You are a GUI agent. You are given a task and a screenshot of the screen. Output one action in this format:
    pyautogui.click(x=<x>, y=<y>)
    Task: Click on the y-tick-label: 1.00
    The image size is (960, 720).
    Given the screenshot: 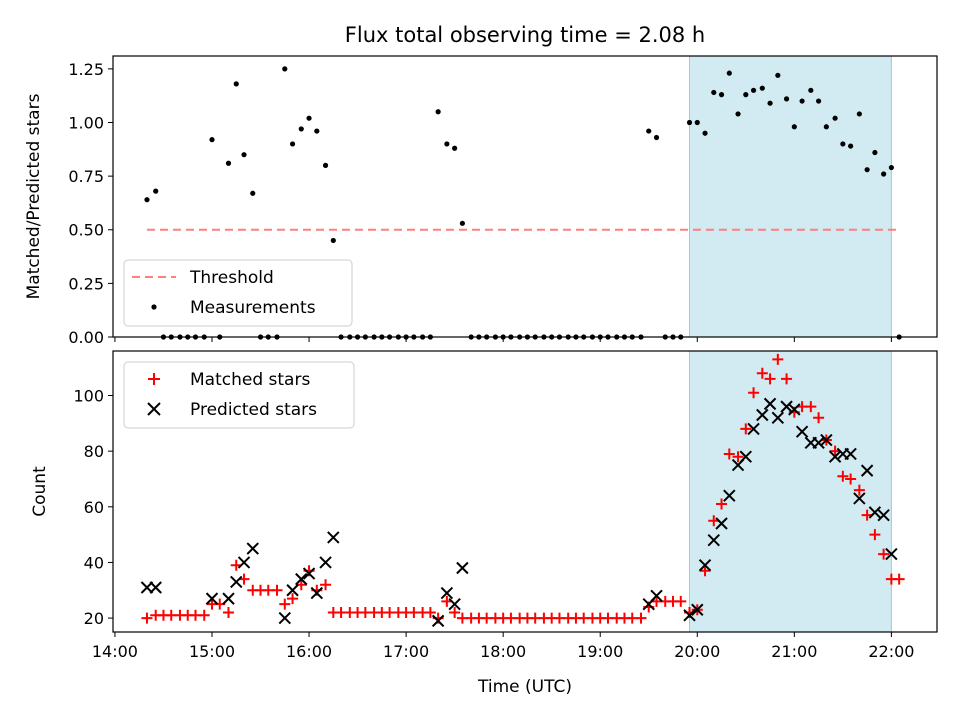 What is the action you would take?
    pyautogui.click(x=86, y=122)
    